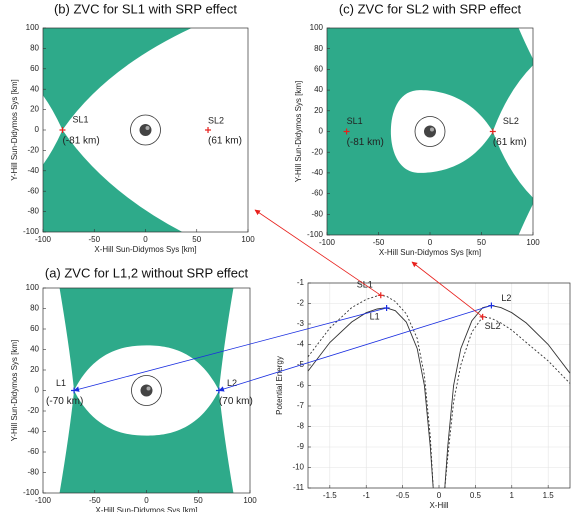 The image size is (573, 517). What do you see at coordinates (301, 344) in the screenshot?
I see `y-tick-label: -4` at bounding box center [301, 344].